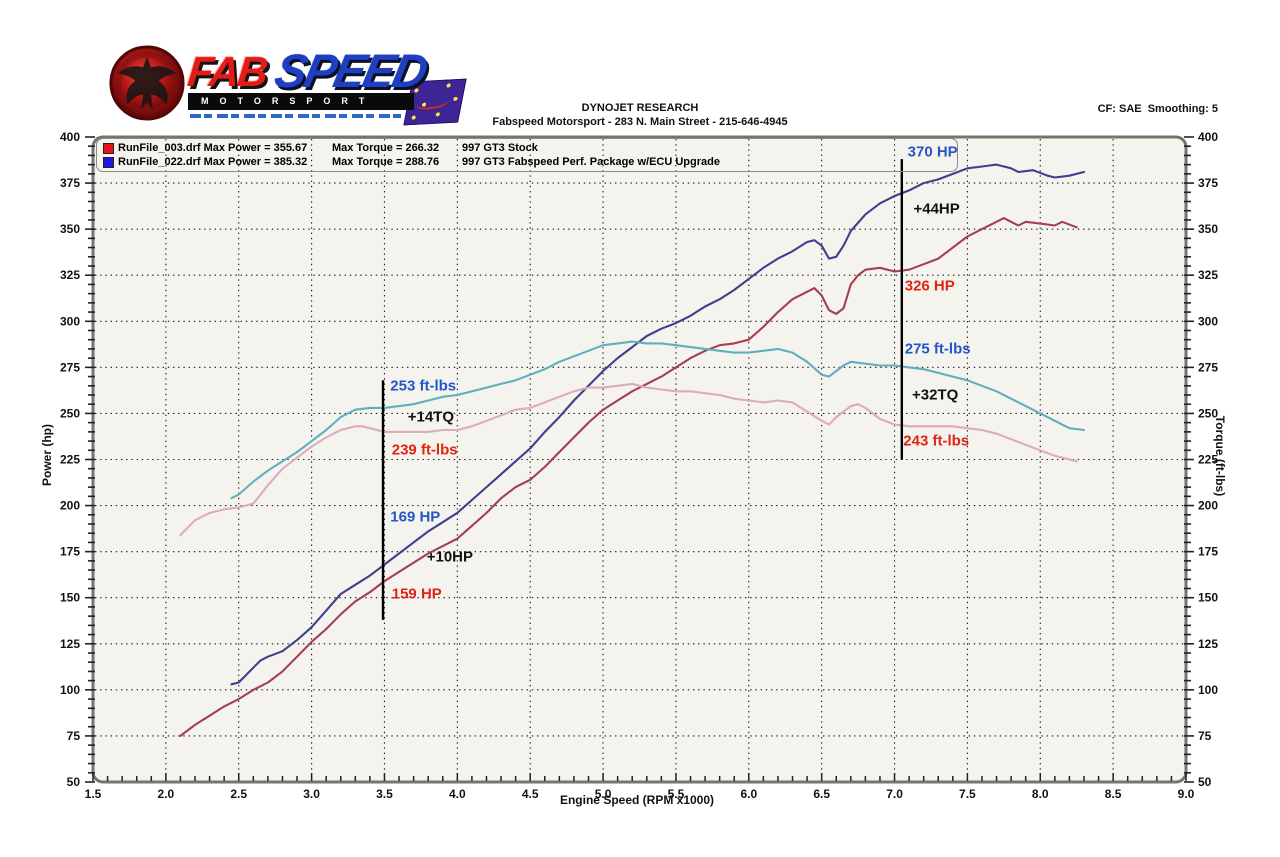 Image resolution: width=1280 pixels, height=857 pixels. Describe the element at coordinates (386, 162) in the screenshot. I see `legend-torque-fabspeed: Max Torque = 288.76` at that location.